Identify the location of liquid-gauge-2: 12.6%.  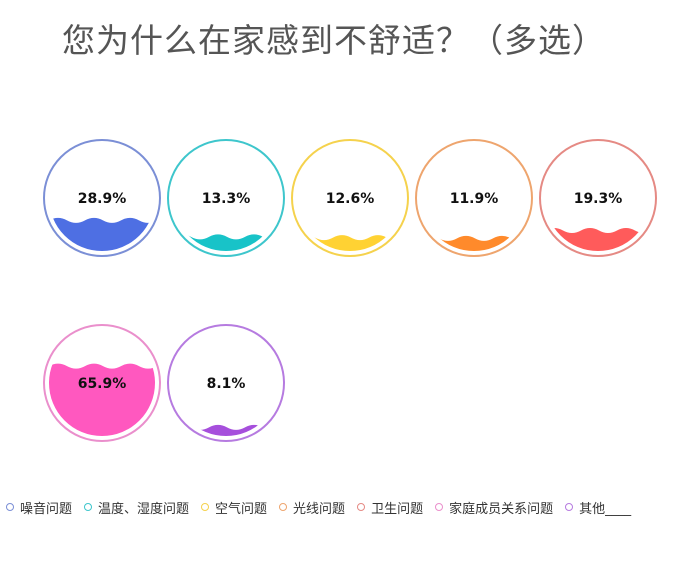
(350, 198).